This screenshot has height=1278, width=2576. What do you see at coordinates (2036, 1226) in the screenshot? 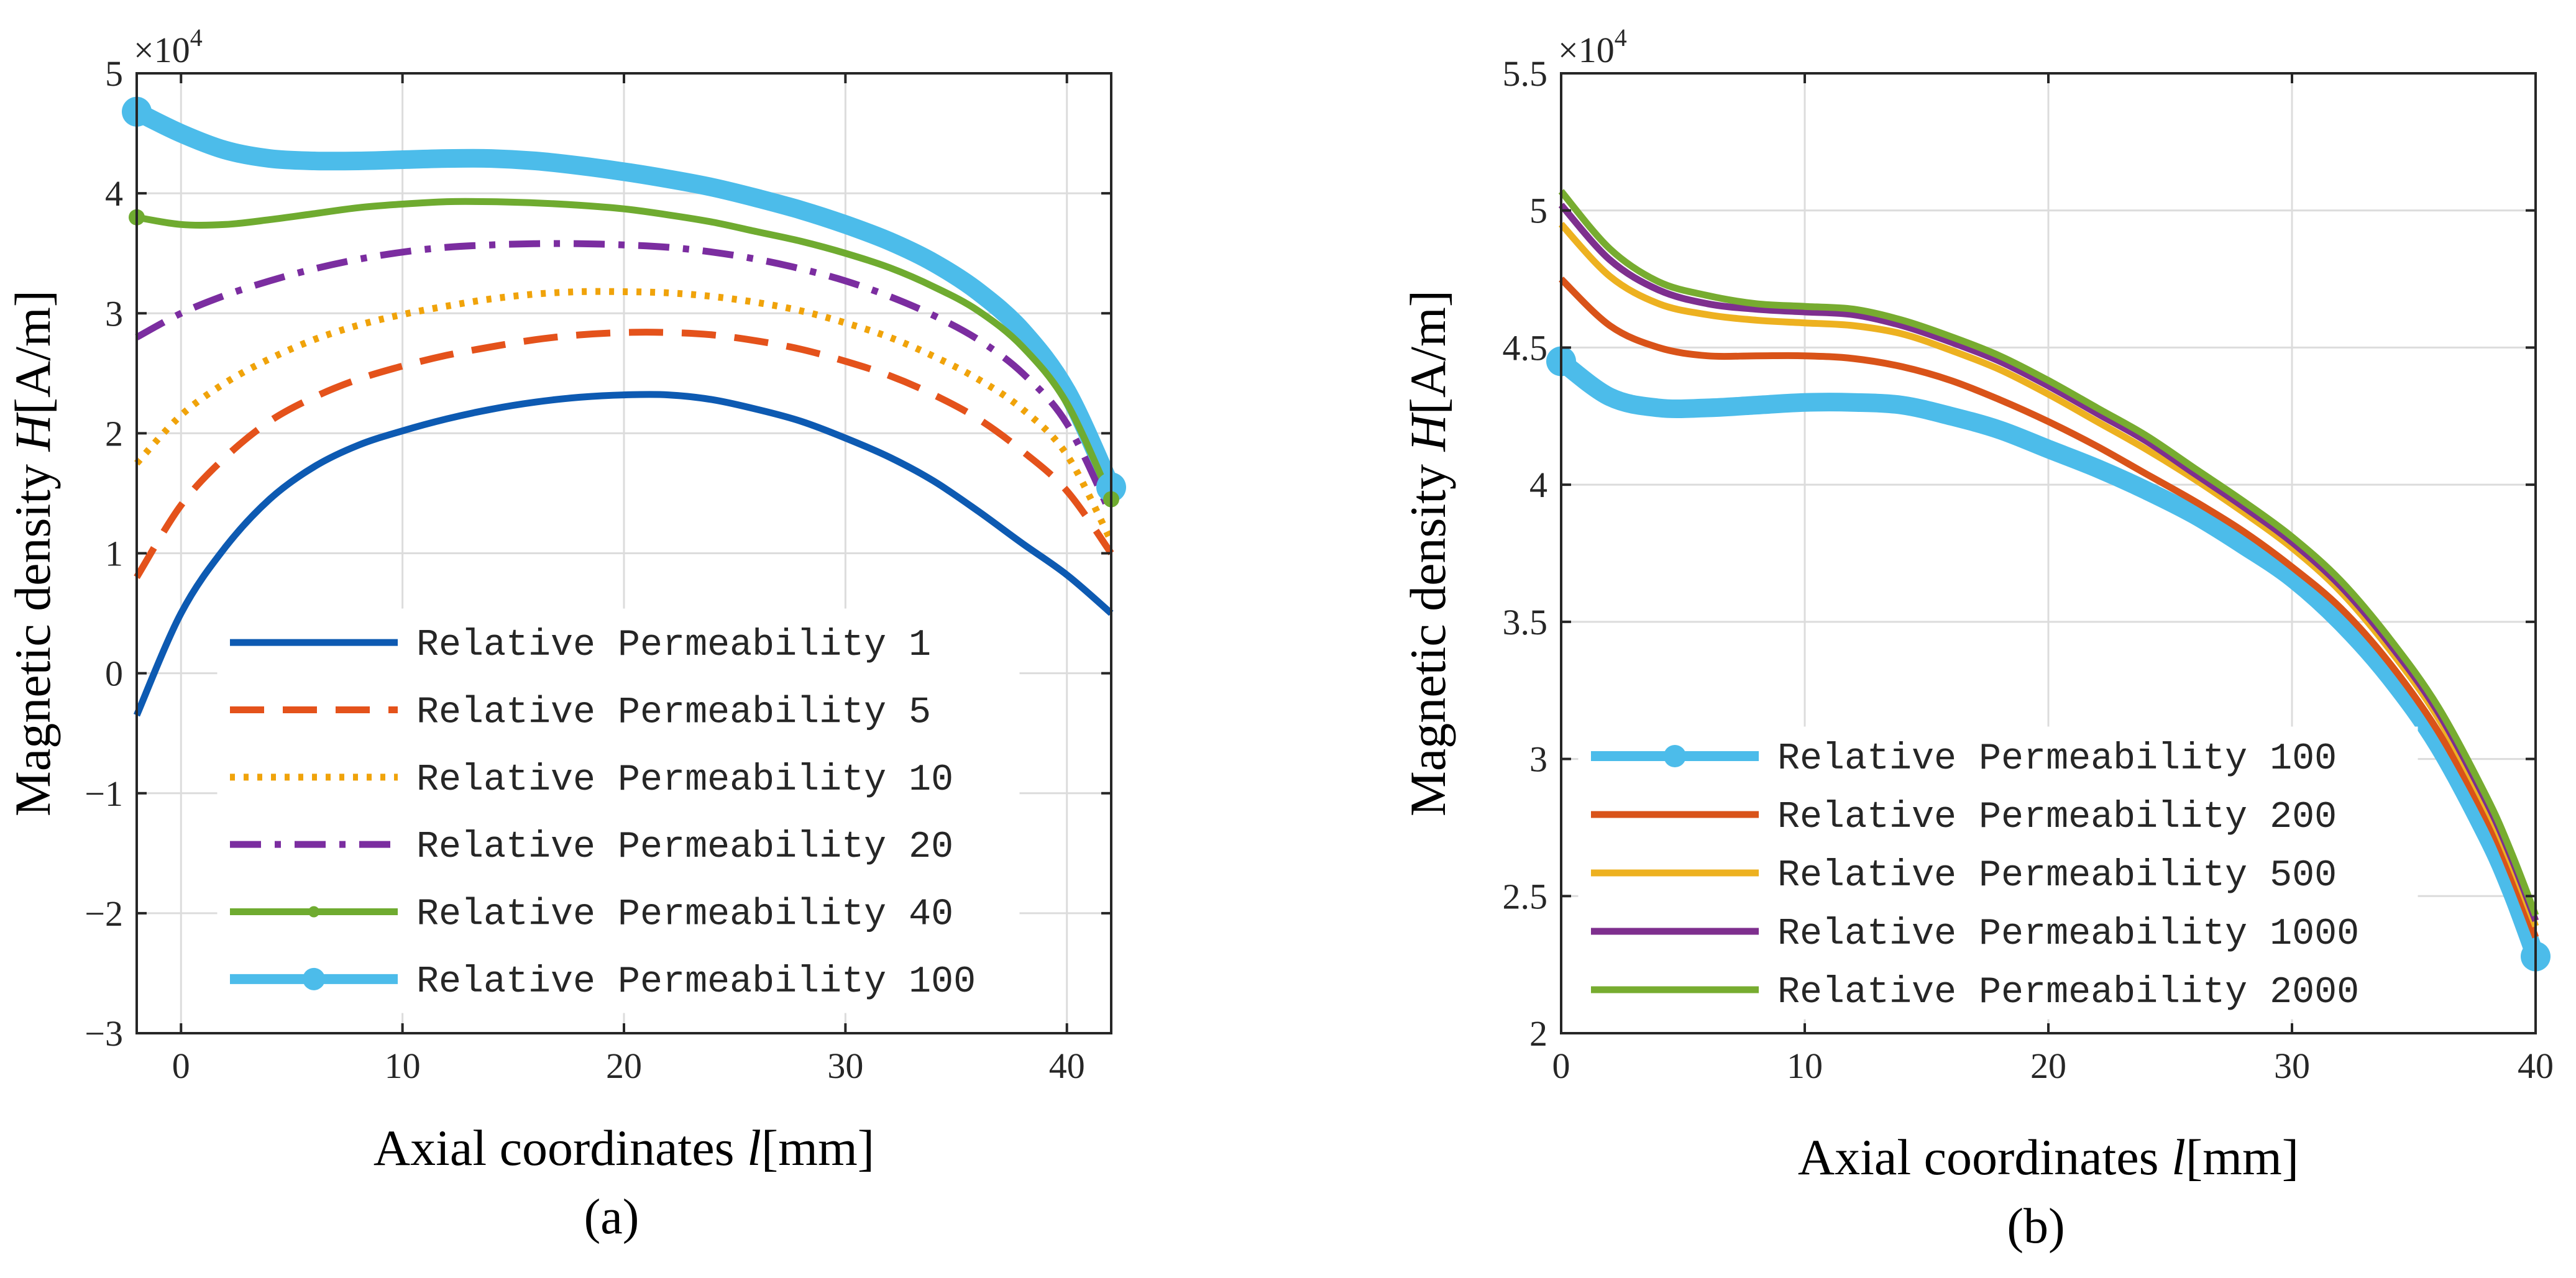
I see `chart-caption: (b)` at bounding box center [2036, 1226].